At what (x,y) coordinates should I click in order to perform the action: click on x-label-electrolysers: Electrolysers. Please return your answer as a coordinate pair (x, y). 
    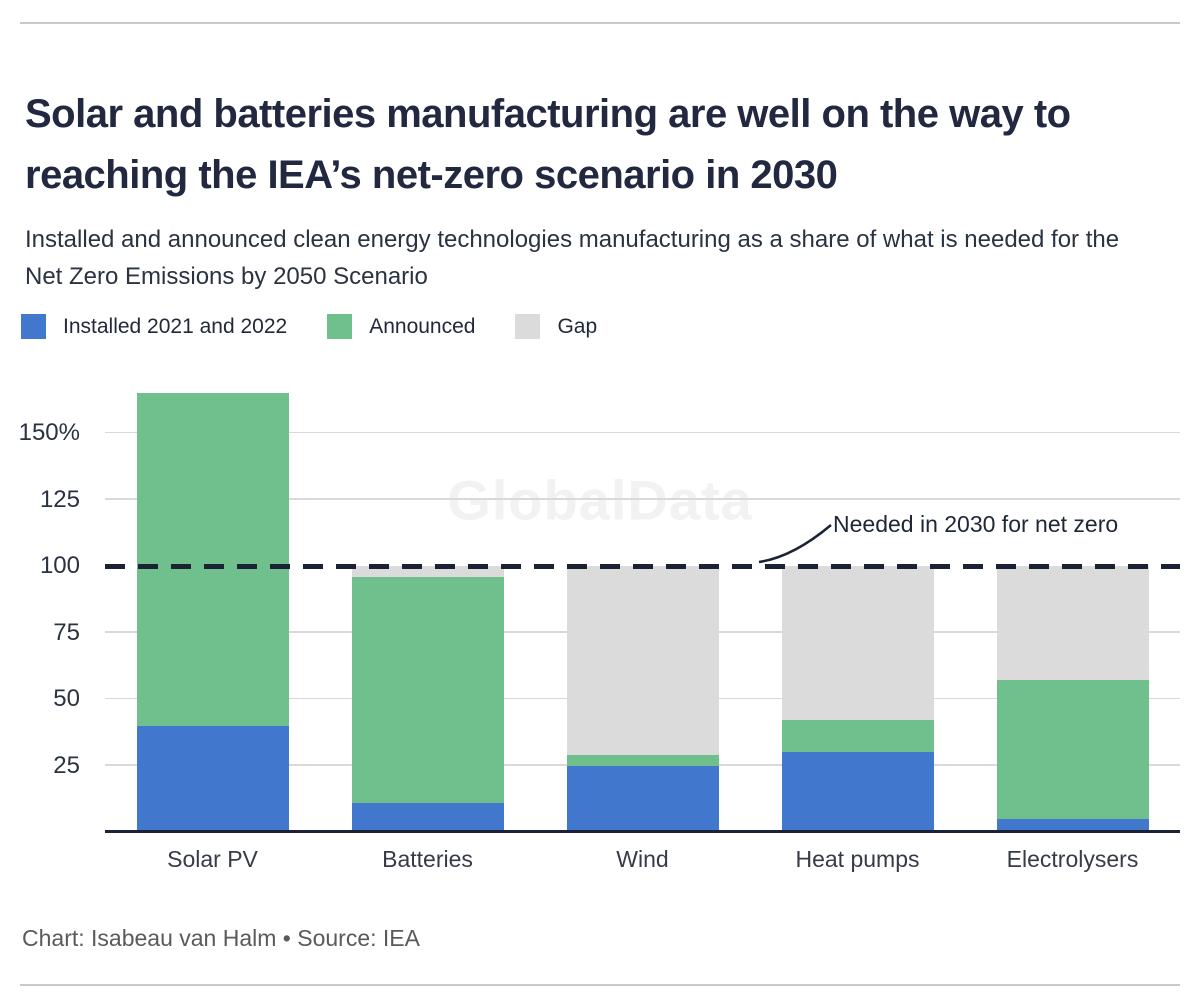
    Looking at the image, I should click on (1072, 859).